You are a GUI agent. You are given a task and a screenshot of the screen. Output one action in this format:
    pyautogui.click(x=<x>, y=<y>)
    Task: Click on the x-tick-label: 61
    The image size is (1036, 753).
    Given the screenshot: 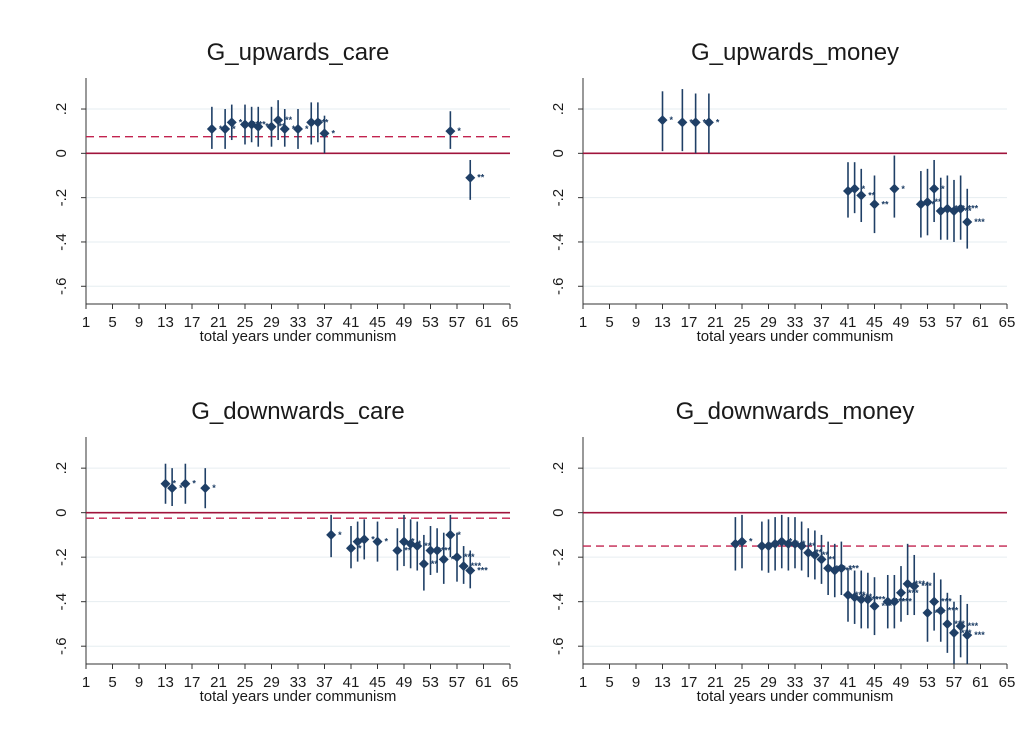 What is the action you would take?
    pyautogui.click(x=980, y=682)
    